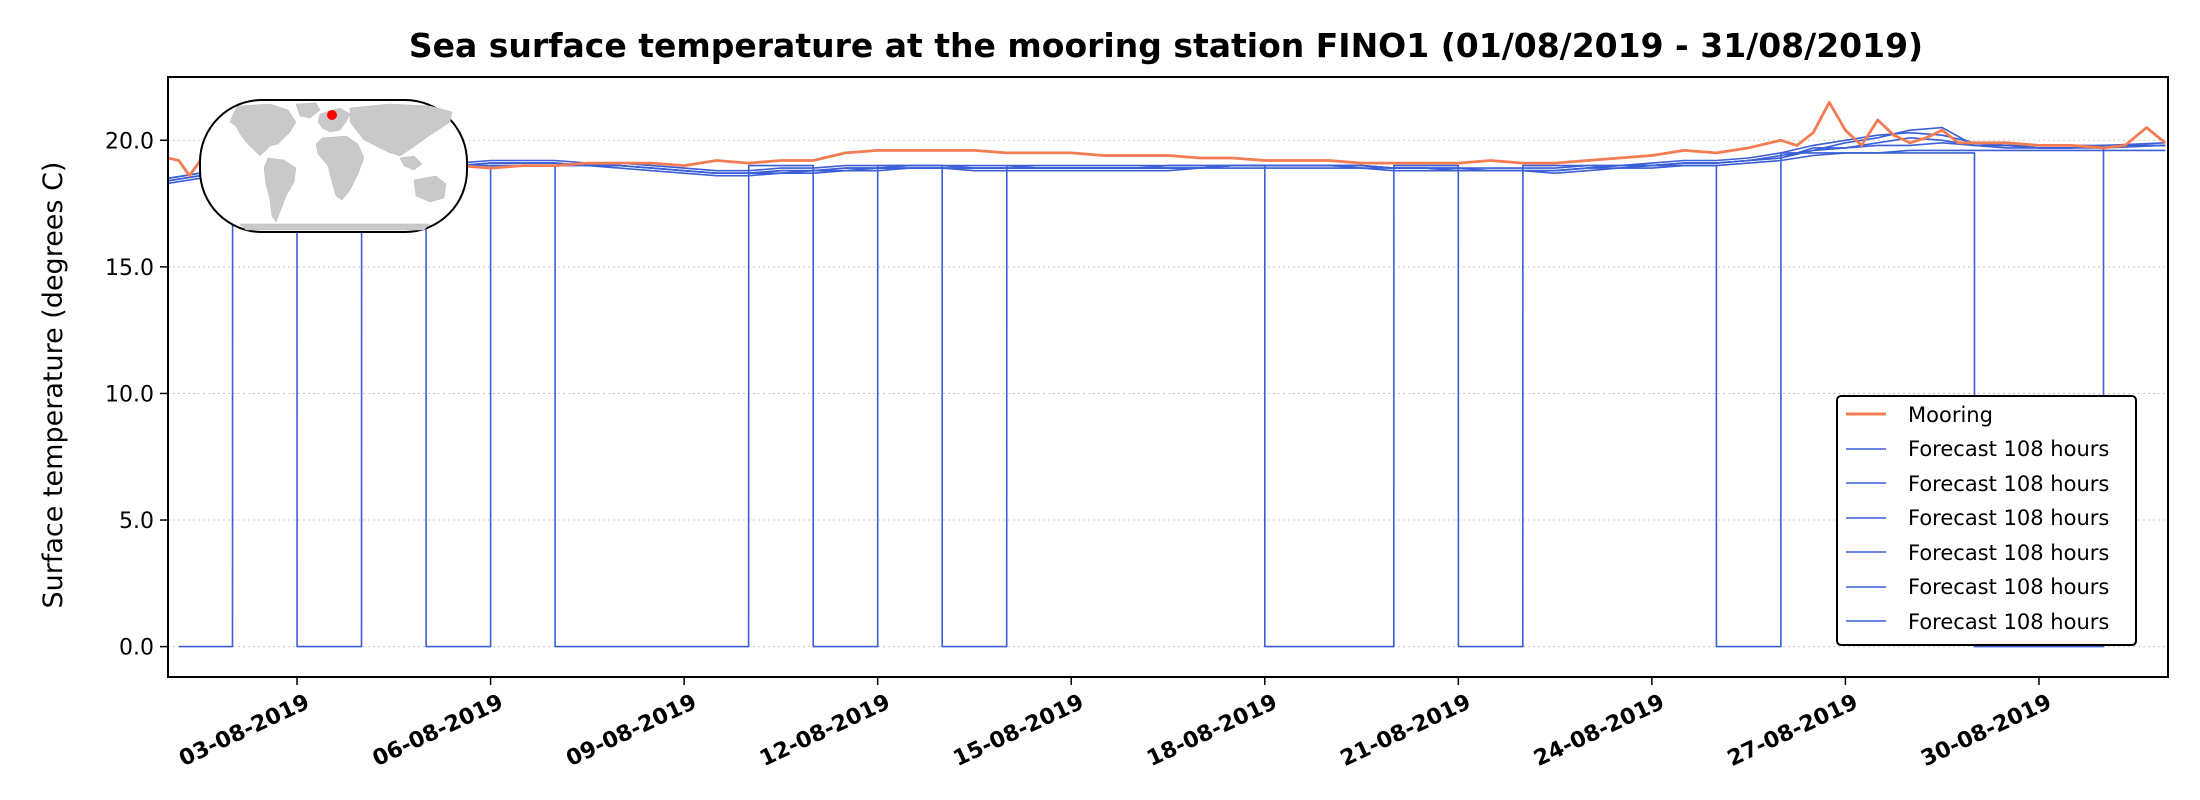  I want to click on x-tick-label: 06-08-2019, so click(438, 731).